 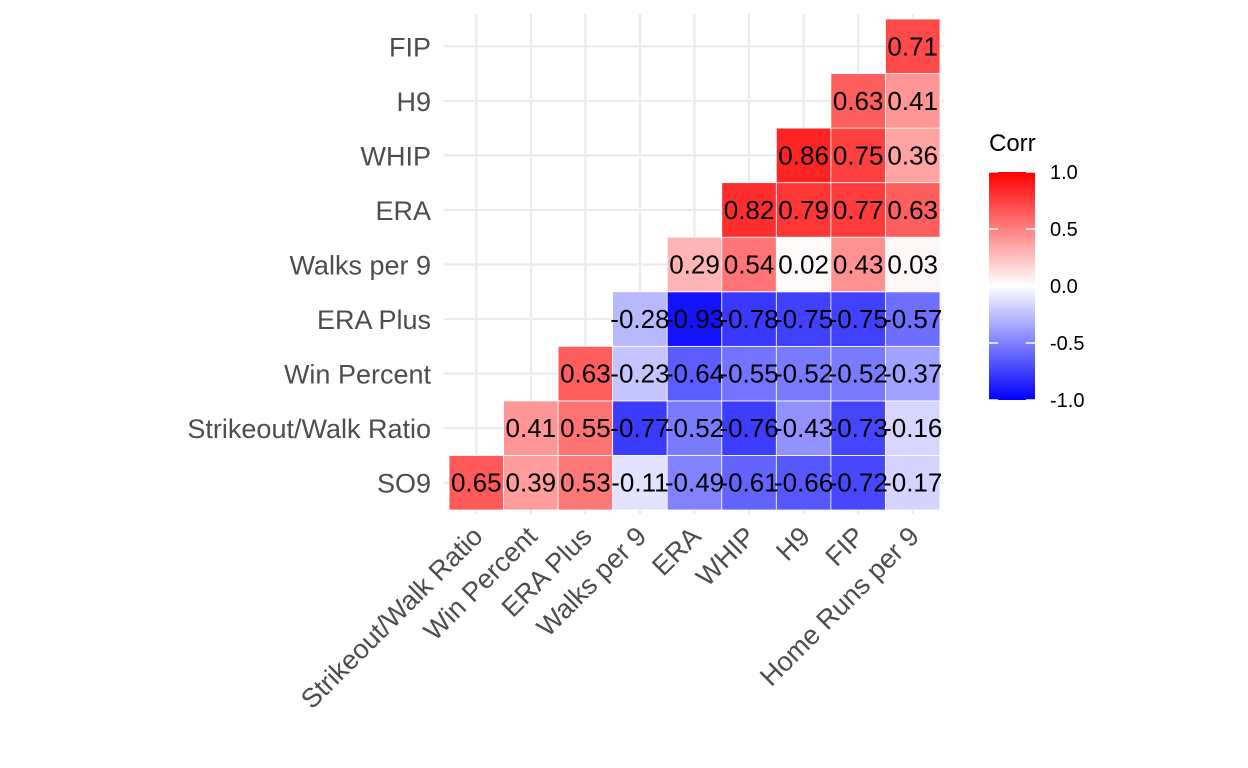 I want to click on cell-value-label: -0.55, so click(x=748, y=374).